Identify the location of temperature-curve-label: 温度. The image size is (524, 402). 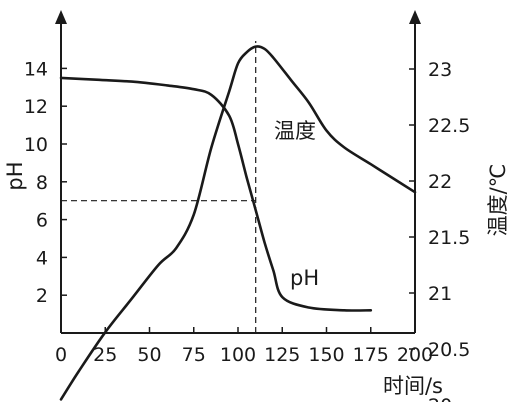
(295, 131).